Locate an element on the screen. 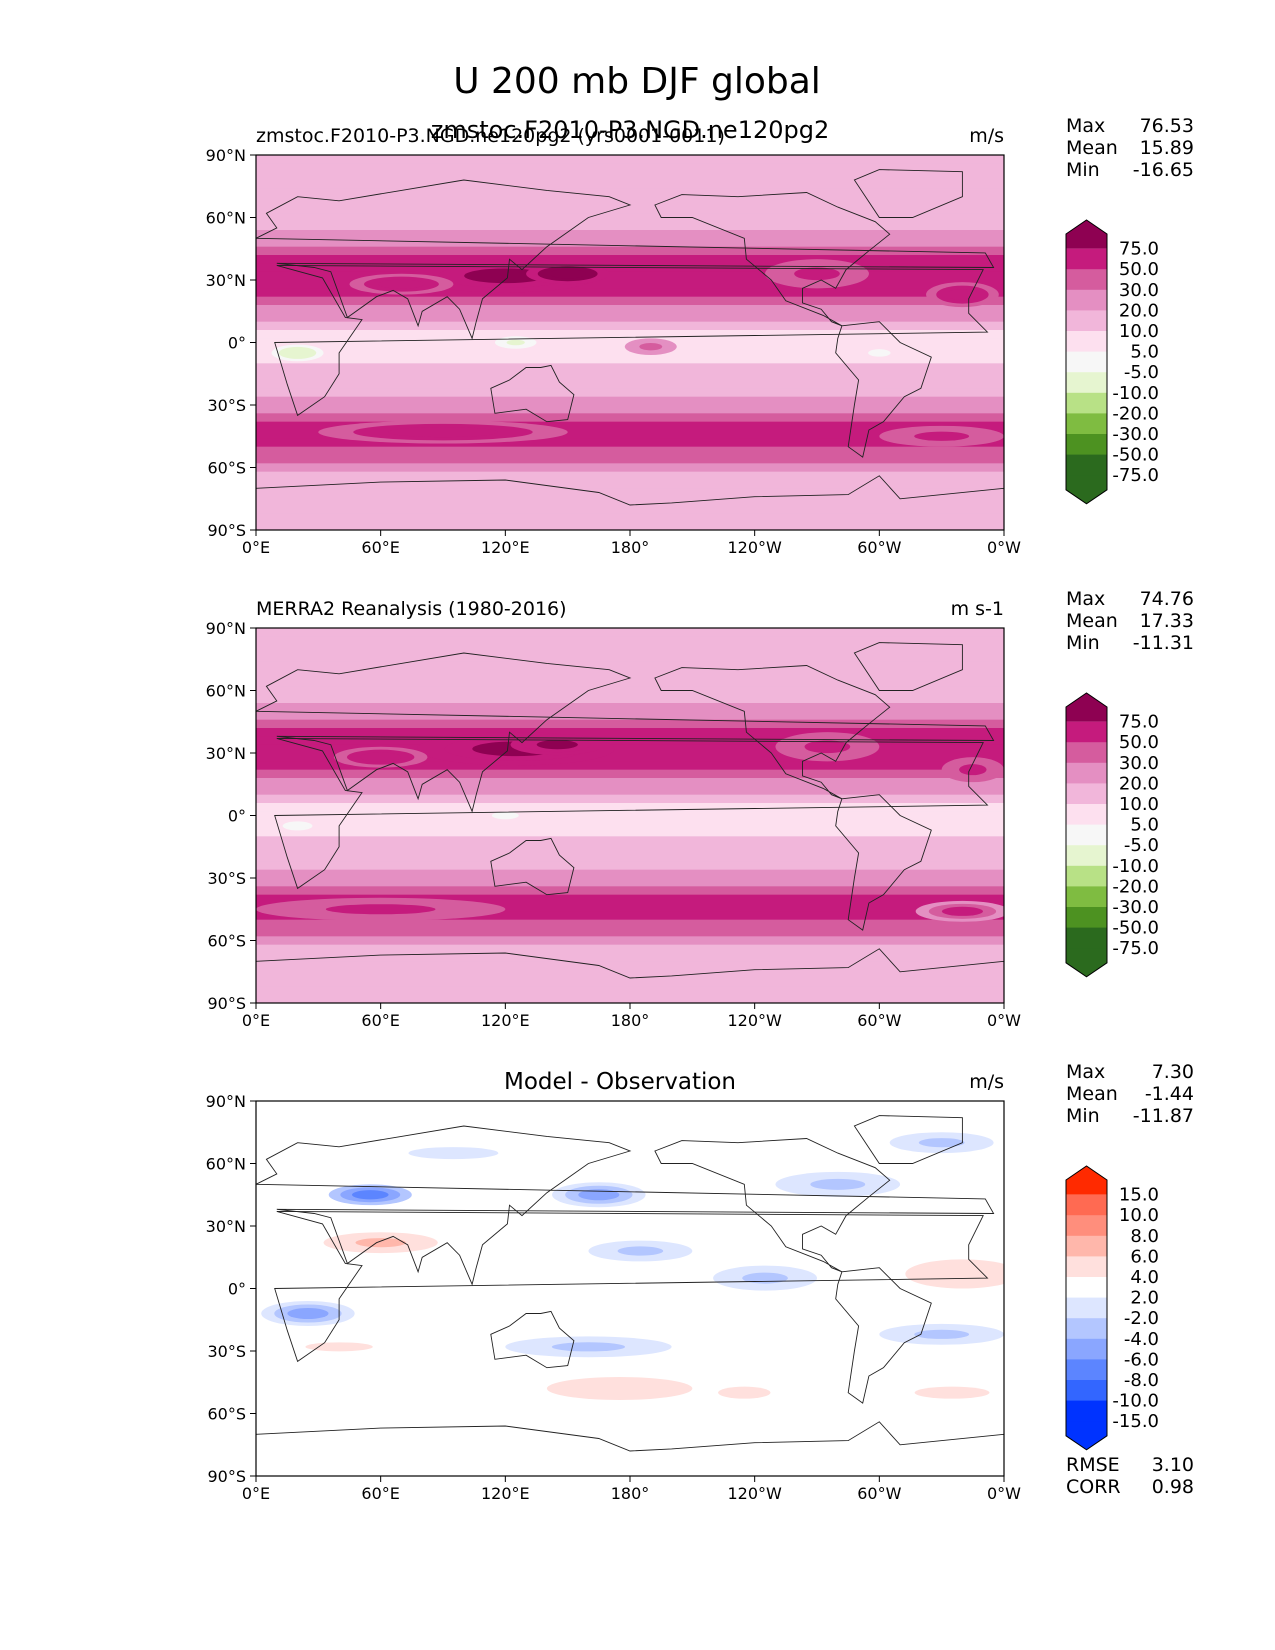 Image resolution: width=1275 pixels, height=1650 pixels. x-tick-label: 120°E is located at coordinates (505, 547).